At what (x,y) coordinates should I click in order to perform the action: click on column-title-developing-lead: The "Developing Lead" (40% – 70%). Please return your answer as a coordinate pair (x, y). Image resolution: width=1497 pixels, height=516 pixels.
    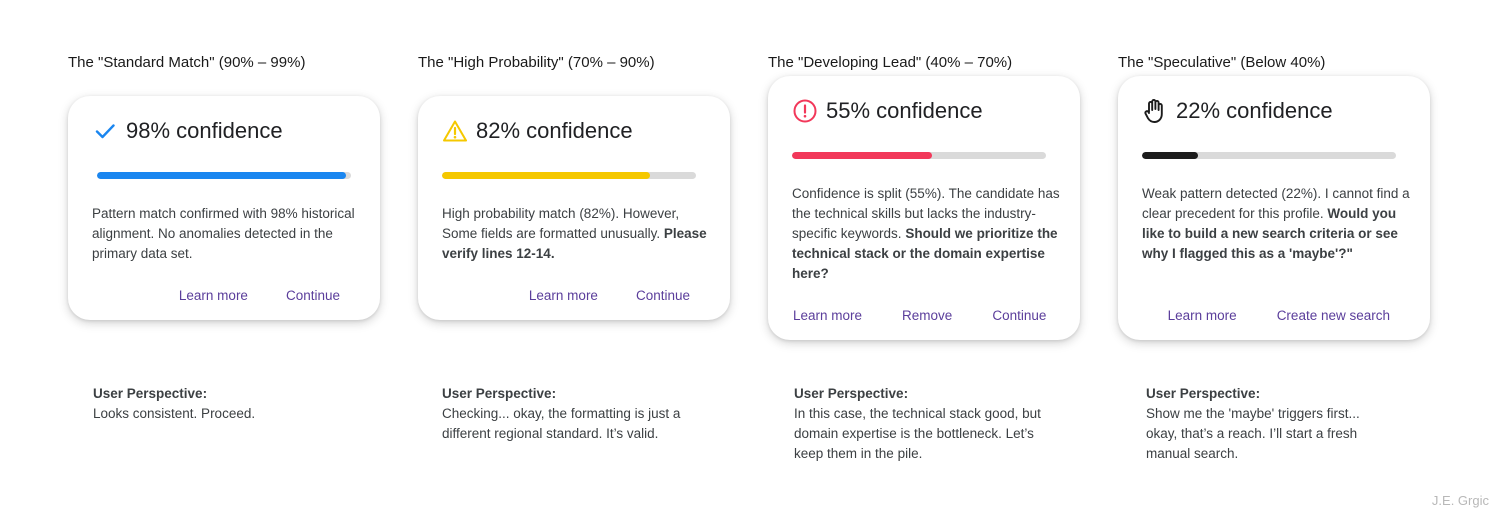
    Looking at the image, I should click on (890, 62).